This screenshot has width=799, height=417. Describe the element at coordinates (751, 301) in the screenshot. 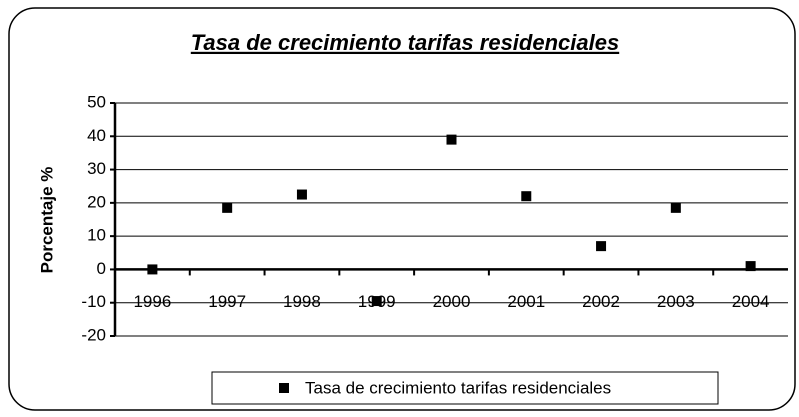

I see `x-tick-label: 2004` at that location.